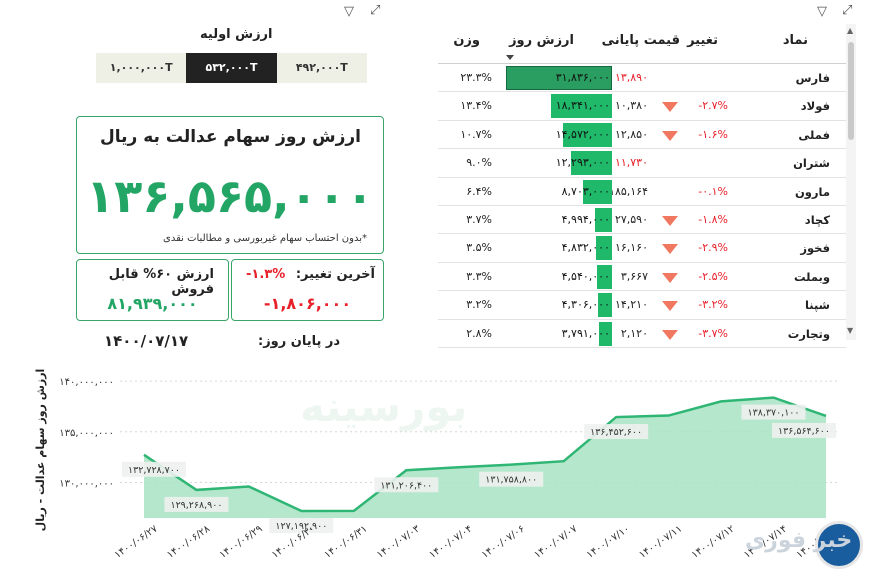  What do you see at coordinates (817, 305) in the screenshot?
I see `symbol-cell: شپنا` at bounding box center [817, 305].